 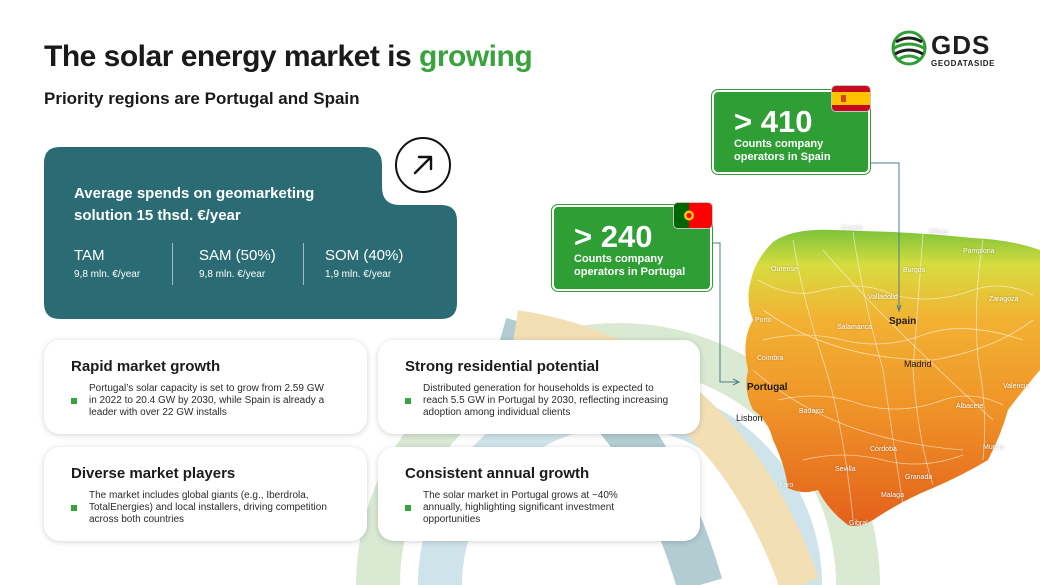 I want to click on city-label: Ourense, so click(x=784, y=269).